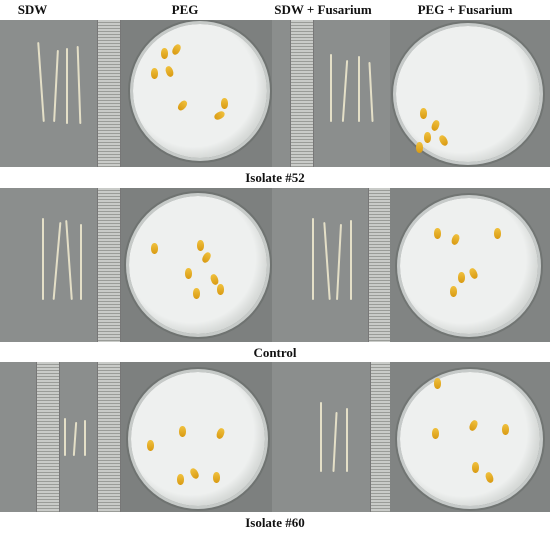 This screenshot has width=550, height=533. I want to click on photo-peg-row1, so click(196, 93).